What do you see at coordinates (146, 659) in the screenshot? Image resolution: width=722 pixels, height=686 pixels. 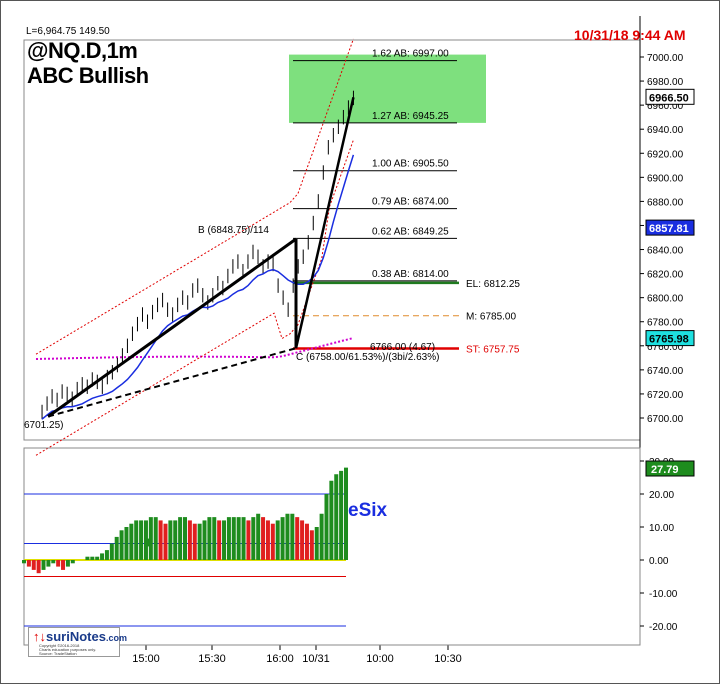 I see `time-axis-label: 15:00` at bounding box center [146, 659].